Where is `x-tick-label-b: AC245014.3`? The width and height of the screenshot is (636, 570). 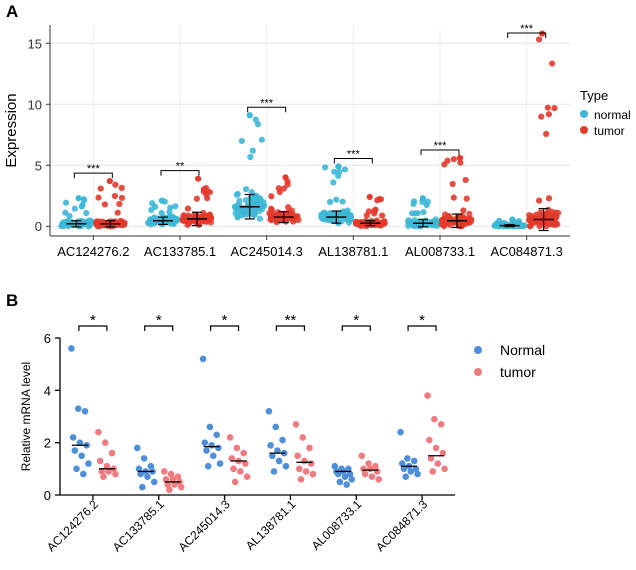
x-tick-label-b: AC245014.3 is located at coordinates (204, 525).